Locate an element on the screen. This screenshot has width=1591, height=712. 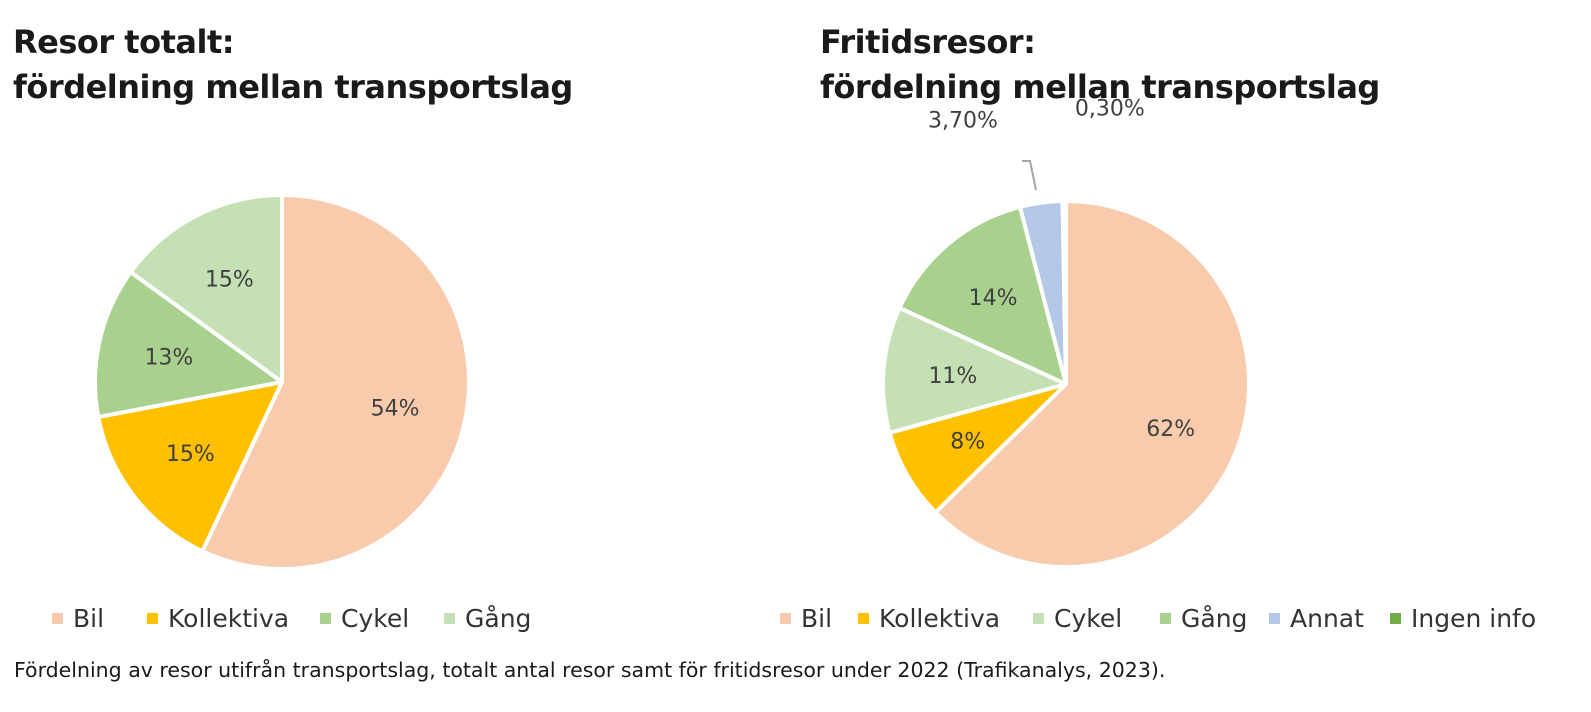
chart2-slice-ingen-info is located at coordinates (1064, 292).